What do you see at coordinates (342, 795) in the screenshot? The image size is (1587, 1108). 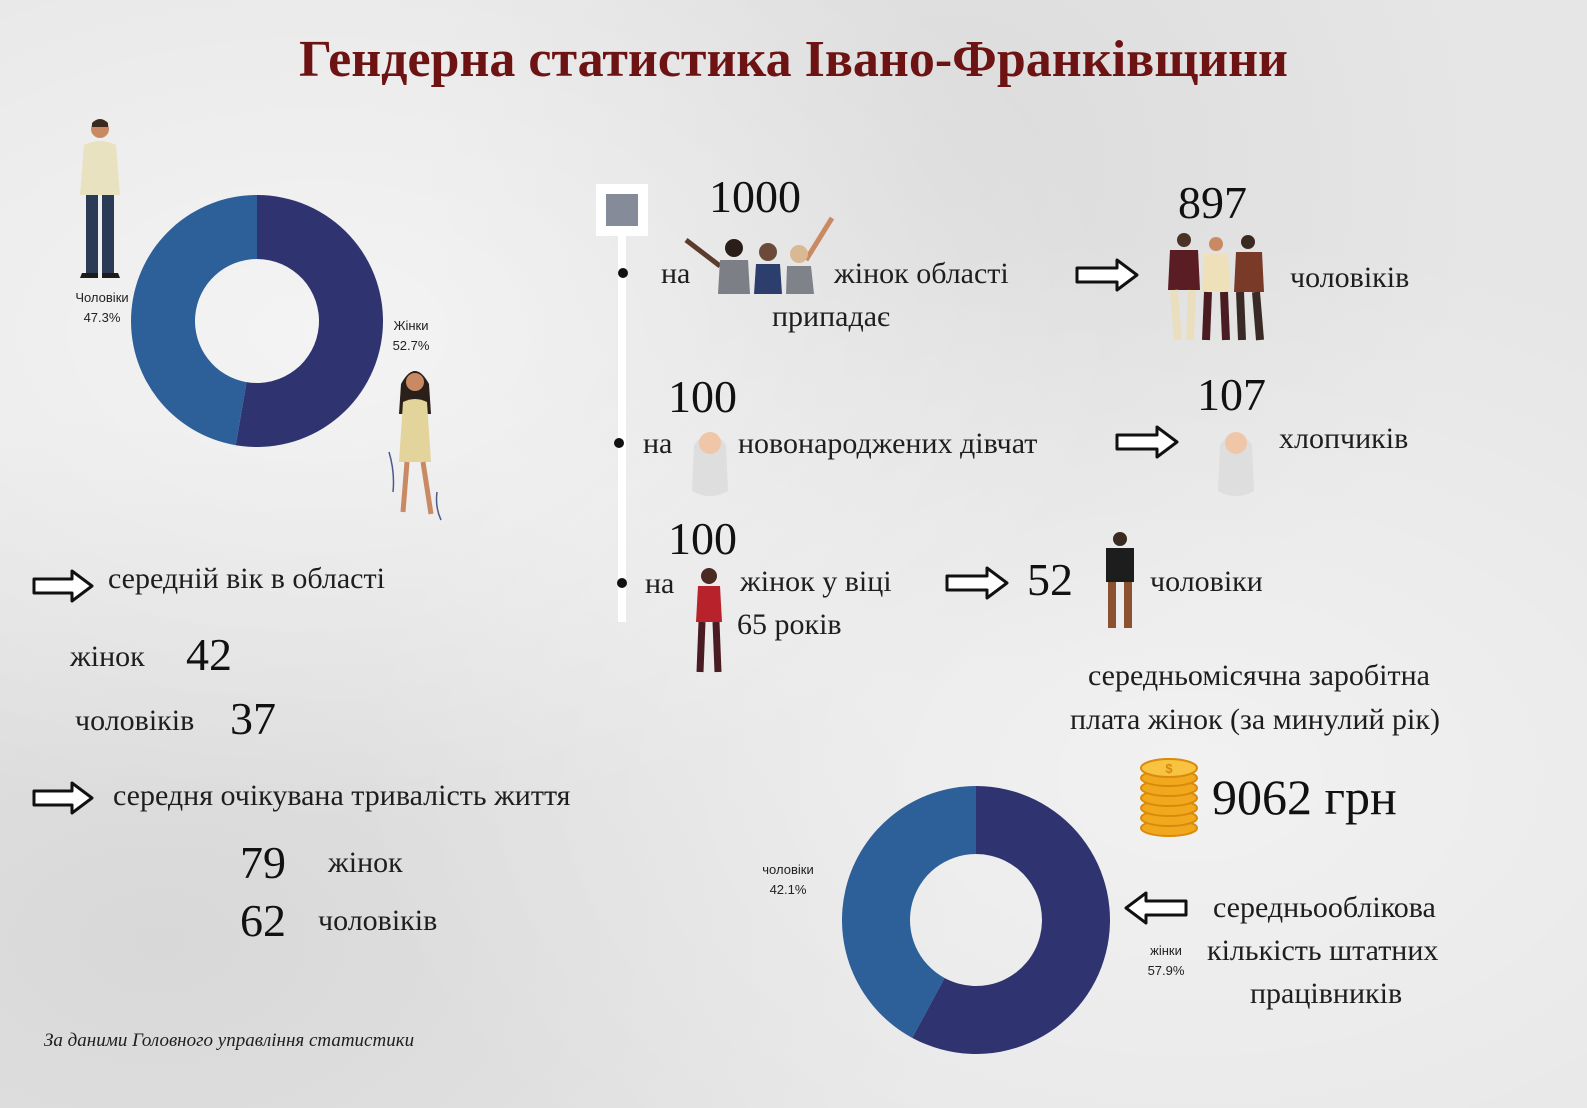 I see `life-exp-heading: середня очікувана тривалість життя` at bounding box center [342, 795].